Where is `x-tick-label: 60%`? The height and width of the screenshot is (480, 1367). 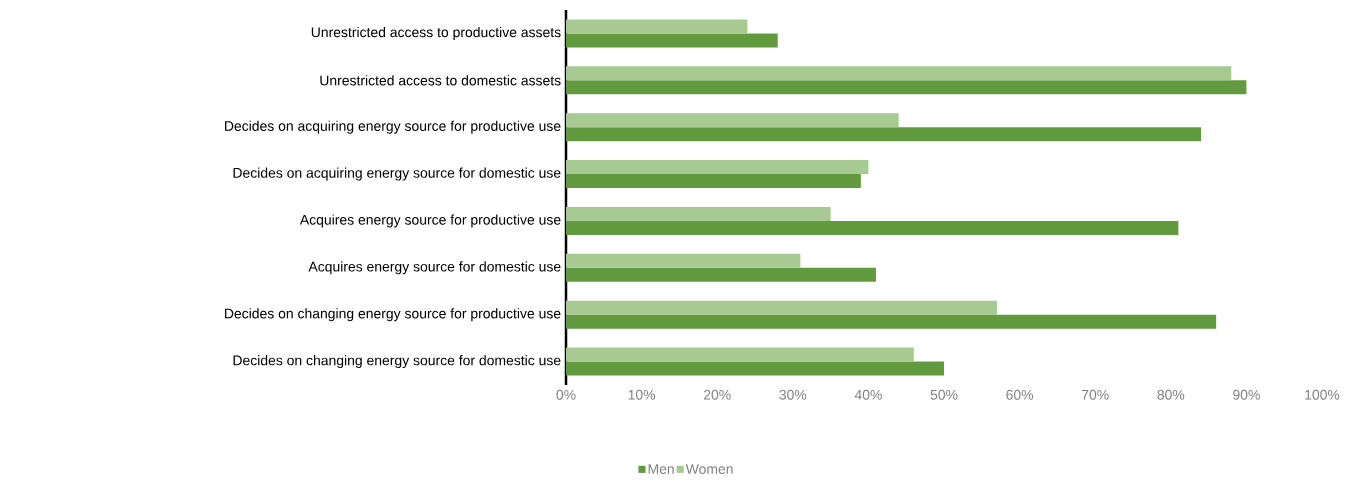
x-tick-label: 60% is located at coordinates (1020, 394).